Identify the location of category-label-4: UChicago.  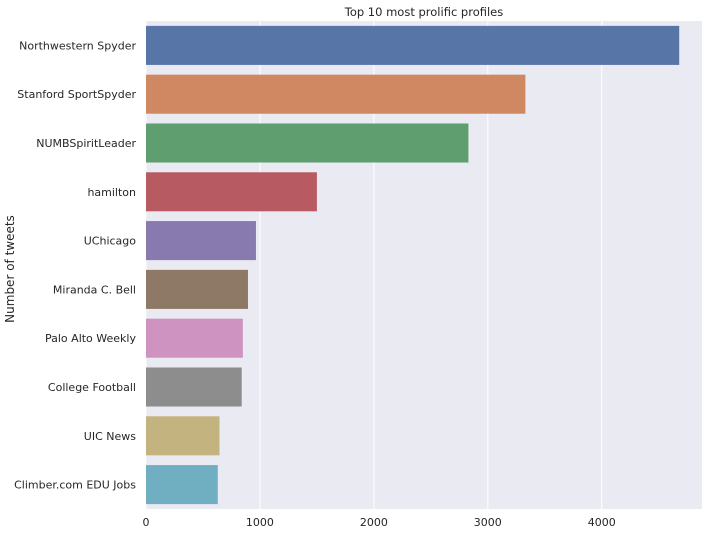
(110, 241).